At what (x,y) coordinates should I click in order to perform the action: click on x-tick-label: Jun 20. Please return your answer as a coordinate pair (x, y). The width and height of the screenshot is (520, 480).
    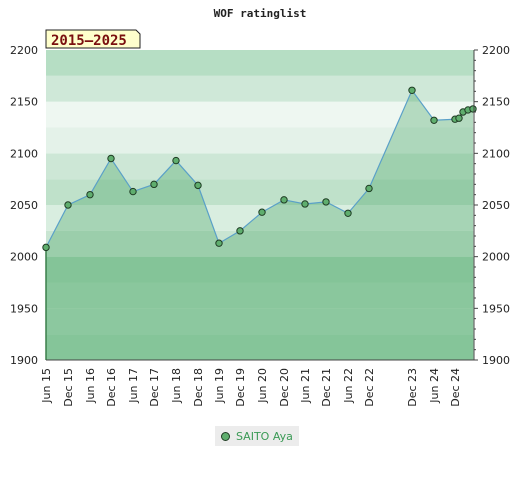
    Looking at the image, I should click on (262, 386).